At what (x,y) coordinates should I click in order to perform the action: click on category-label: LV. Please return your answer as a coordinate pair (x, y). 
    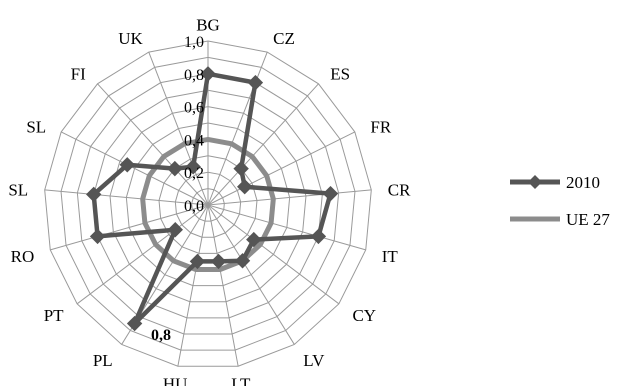
    Looking at the image, I should click on (314, 360).